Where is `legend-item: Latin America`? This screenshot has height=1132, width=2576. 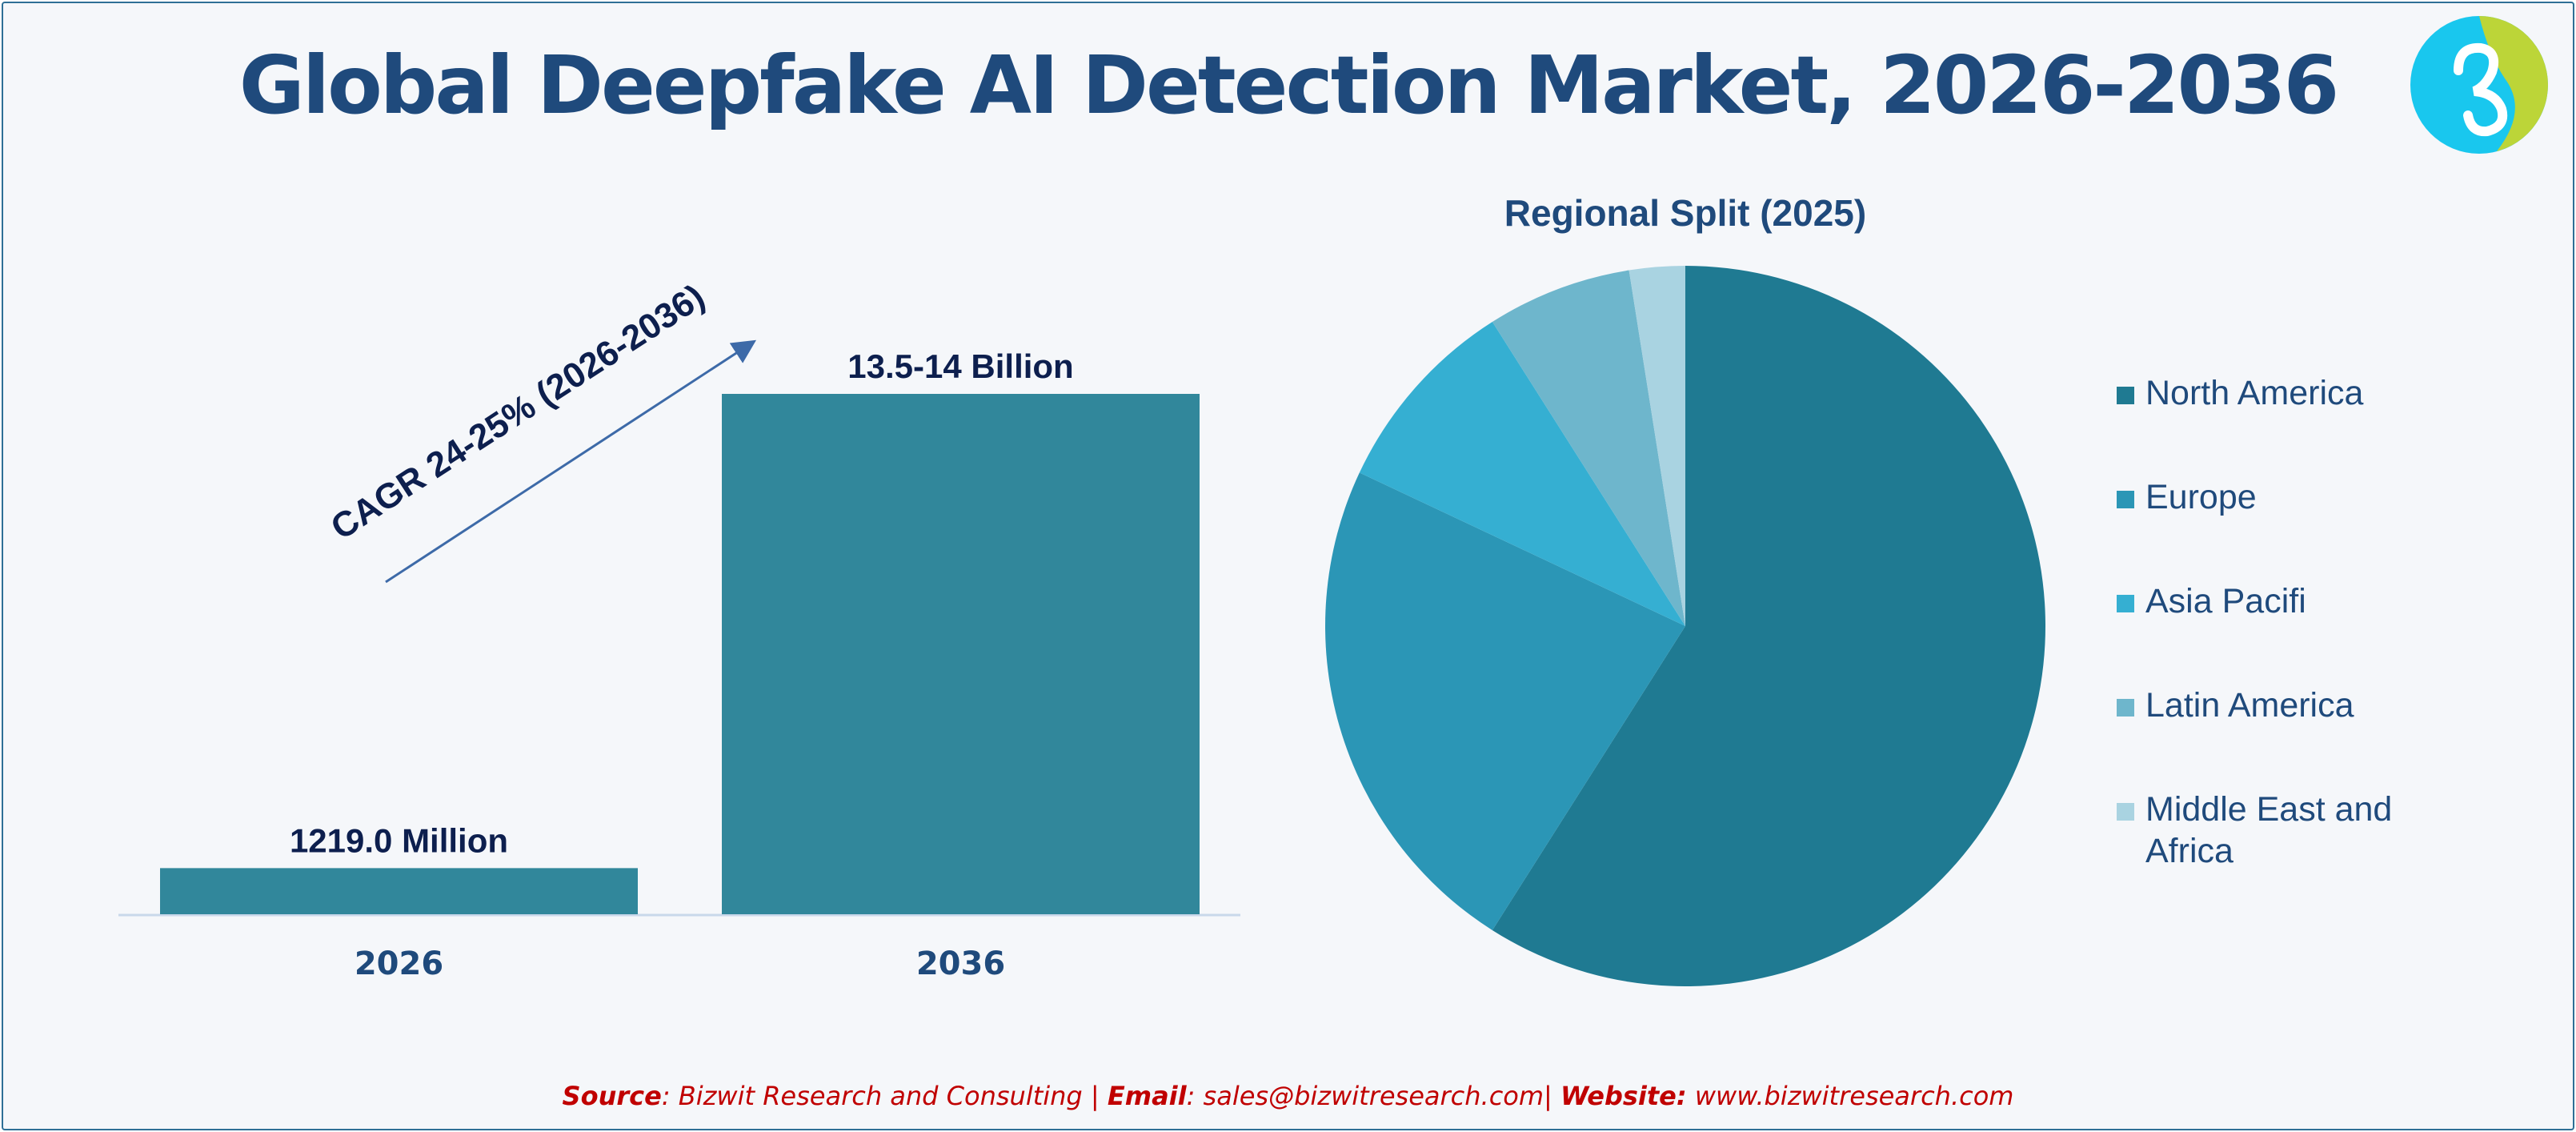
legend-item: Latin America is located at coordinates (2293, 736).